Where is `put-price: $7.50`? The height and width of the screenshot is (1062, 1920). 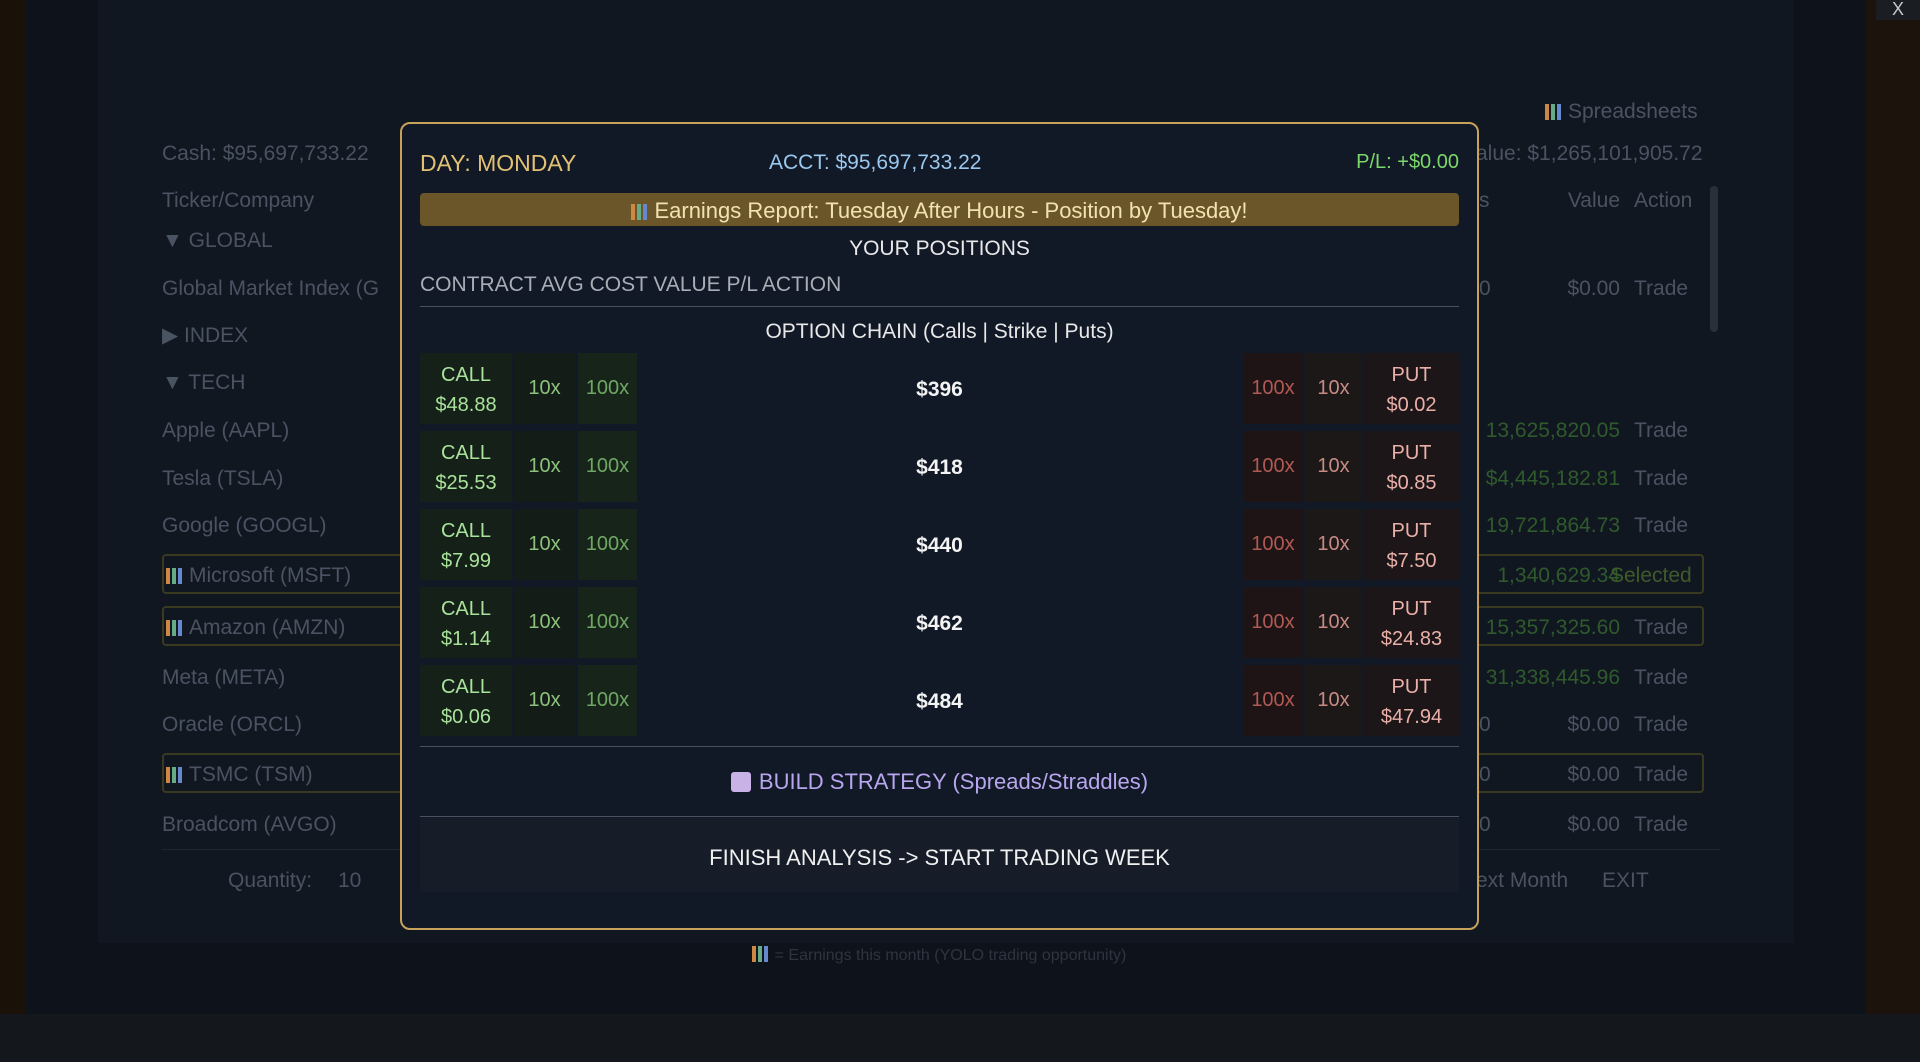
put-price: $7.50 is located at coordinates (1411, 561).